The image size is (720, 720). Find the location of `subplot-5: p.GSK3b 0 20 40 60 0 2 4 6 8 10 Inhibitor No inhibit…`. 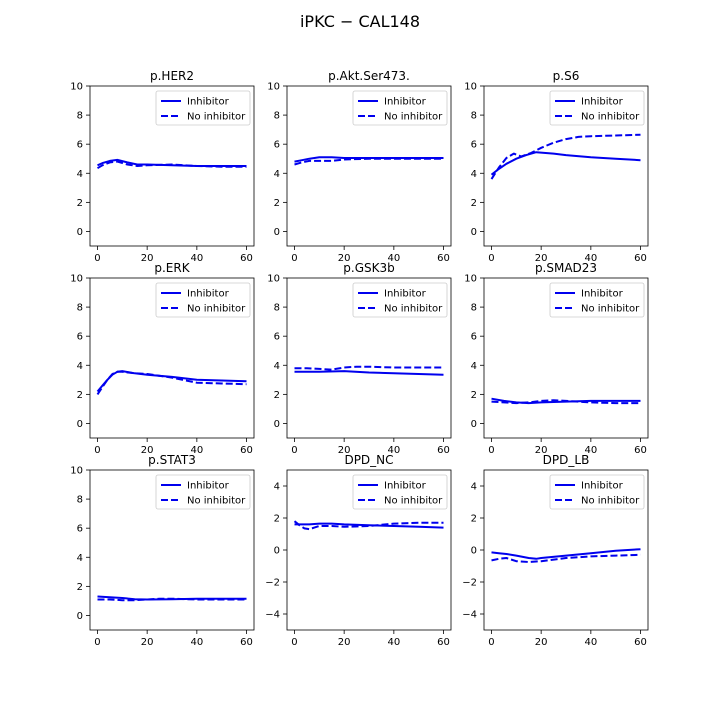

subplot-5: p.GSK3b 0 20 40 60 0 2 4 6 8 10 Inhibitor No inhibit… is located at coordinates (359, 358).